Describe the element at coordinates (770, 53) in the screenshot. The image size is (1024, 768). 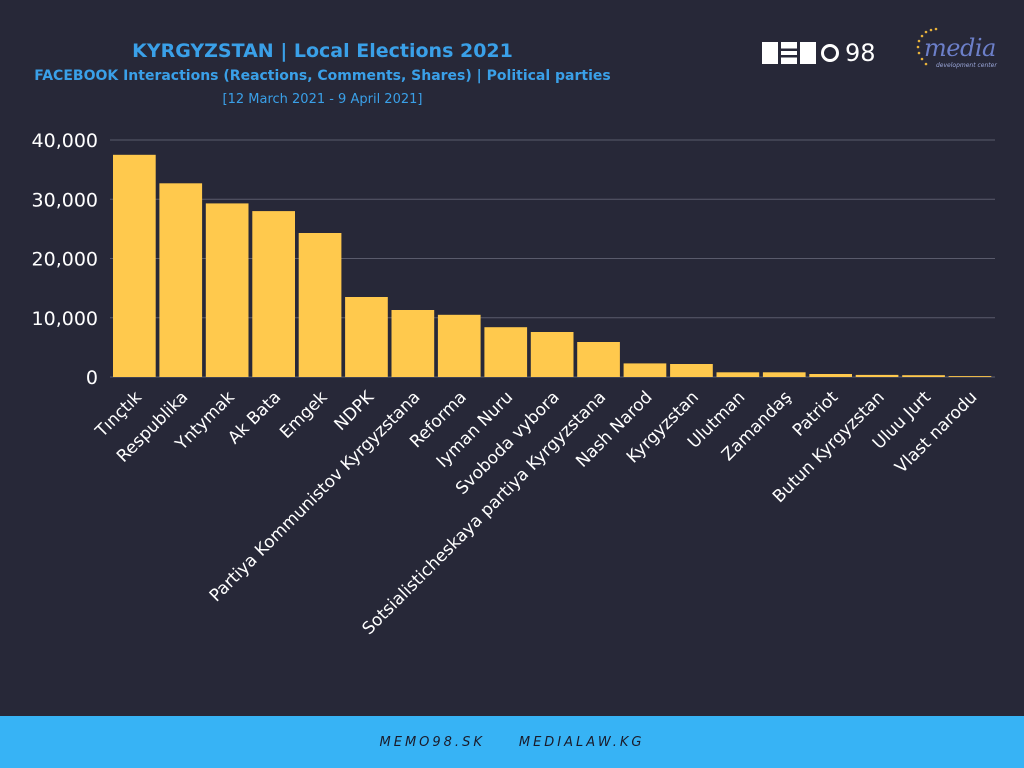
I see `logo-block-m1` at that location.